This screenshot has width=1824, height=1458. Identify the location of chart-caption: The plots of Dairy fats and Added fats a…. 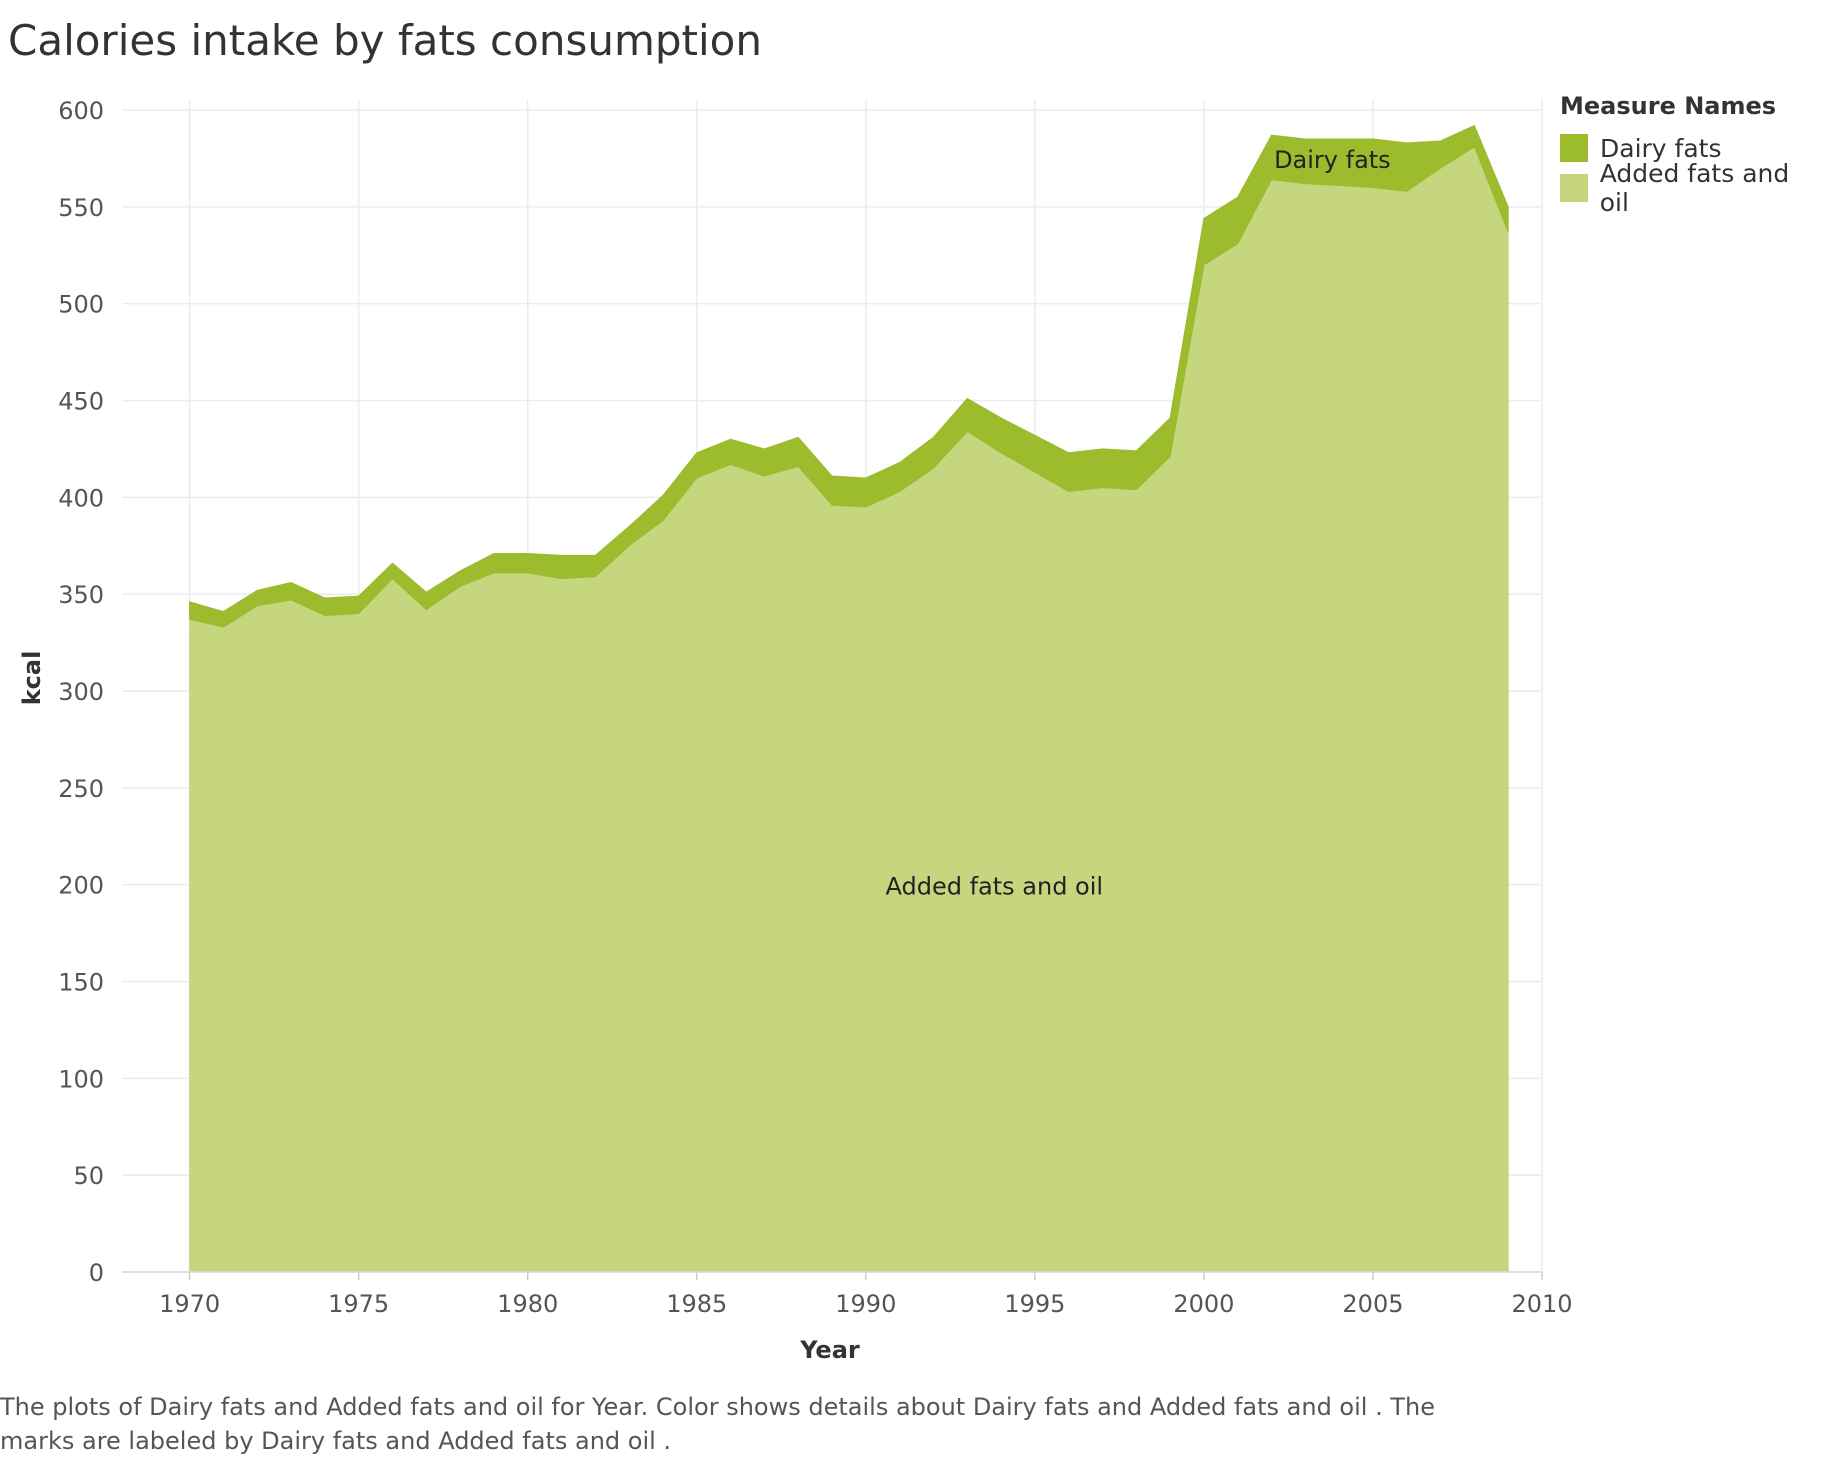
(717, 1424).